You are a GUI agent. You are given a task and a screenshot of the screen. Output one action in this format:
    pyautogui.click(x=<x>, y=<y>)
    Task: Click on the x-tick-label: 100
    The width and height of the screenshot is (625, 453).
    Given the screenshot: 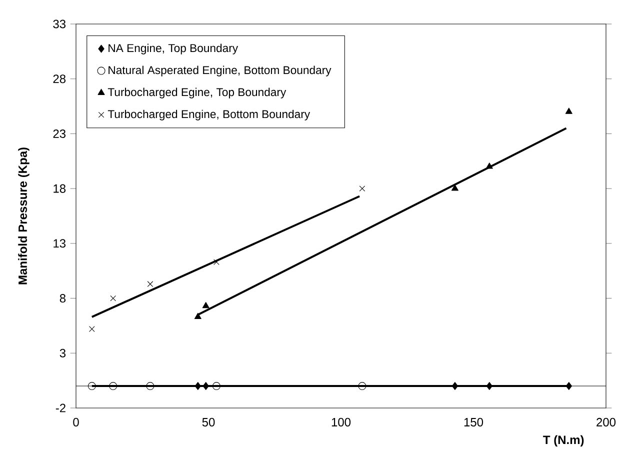 What is the action you would take?
    pyautogui.click(x=341, y=422)
    